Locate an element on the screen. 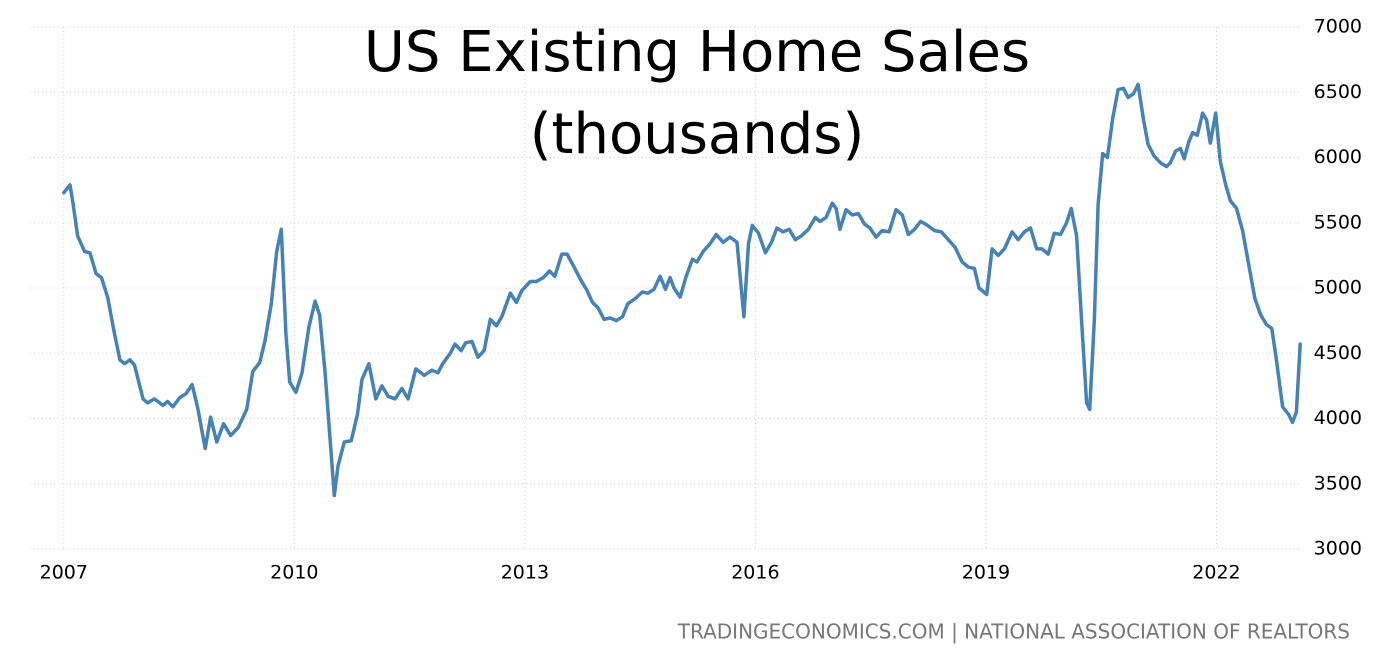  y-tick-label: 6000 is located at coordinates (1338, 157).